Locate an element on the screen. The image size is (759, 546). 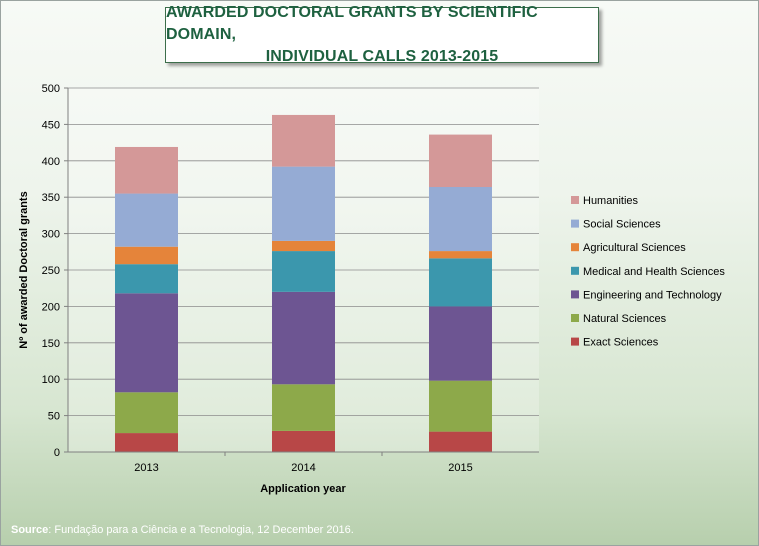
y-axis-title: Nº of awarded Doctoral grants is located at coordinates (24, 269).